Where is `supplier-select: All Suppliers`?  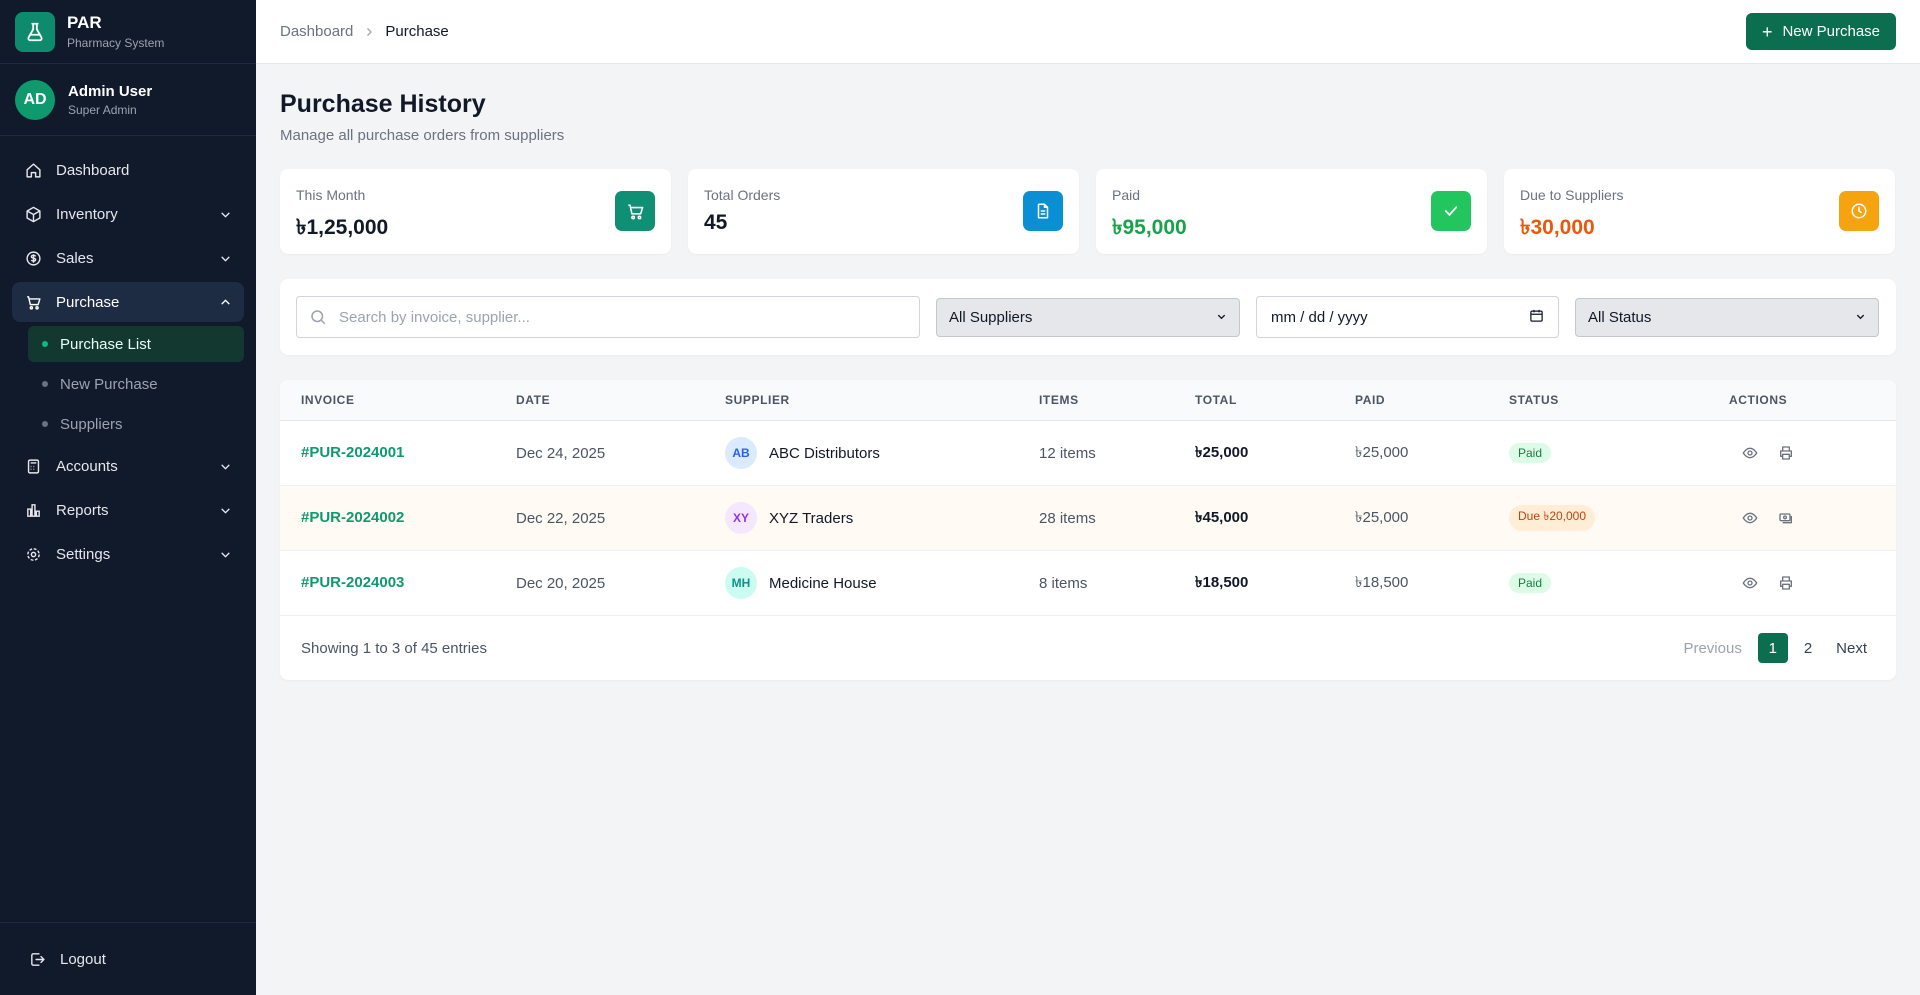 supplier-select: All Suppliers is located at coordinates (1088, 317).